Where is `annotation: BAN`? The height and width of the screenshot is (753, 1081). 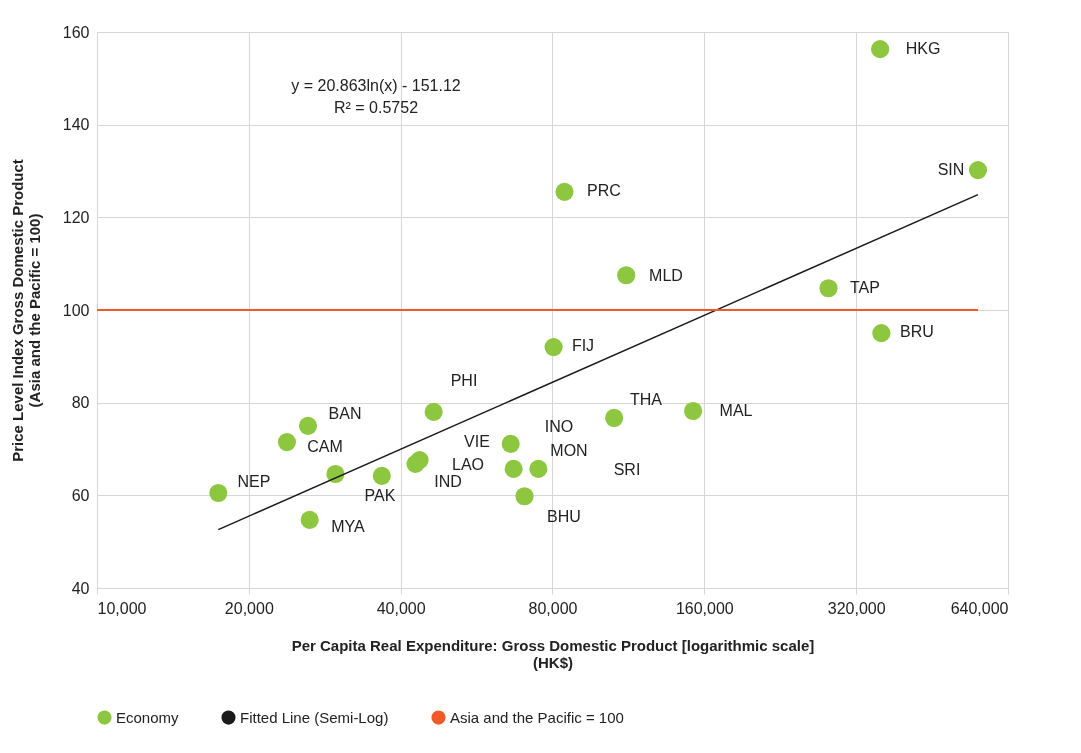 annotation: BAN is located at coordinates (345, 413).